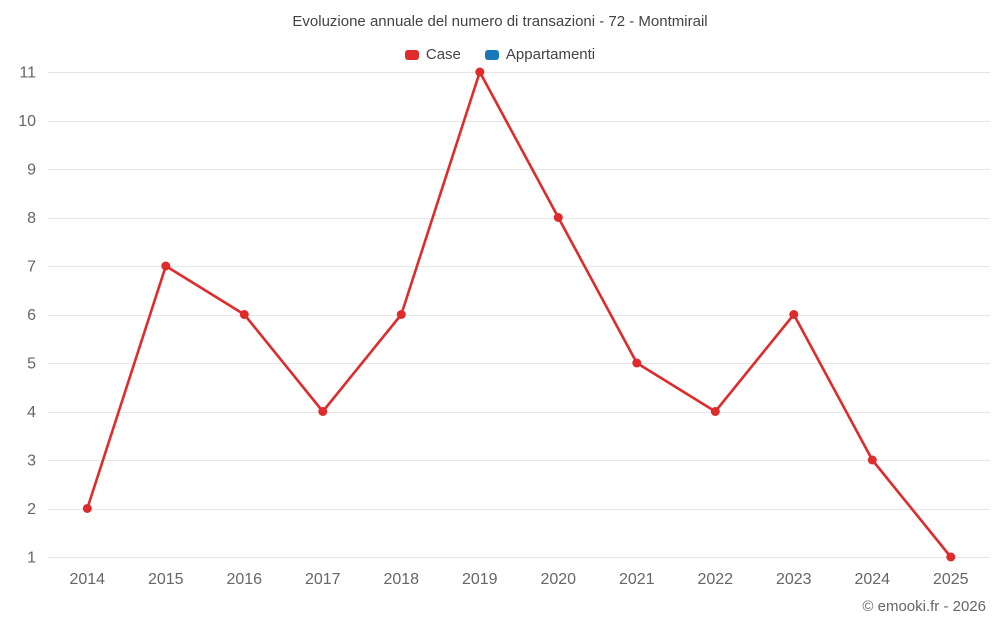 The width and height of the screenshot is (1000, 625). What do you see at coordinates (87, 579) in the screenshot?
I see `x-axis-tick-label: 2014` at bounding box center [87, 579].